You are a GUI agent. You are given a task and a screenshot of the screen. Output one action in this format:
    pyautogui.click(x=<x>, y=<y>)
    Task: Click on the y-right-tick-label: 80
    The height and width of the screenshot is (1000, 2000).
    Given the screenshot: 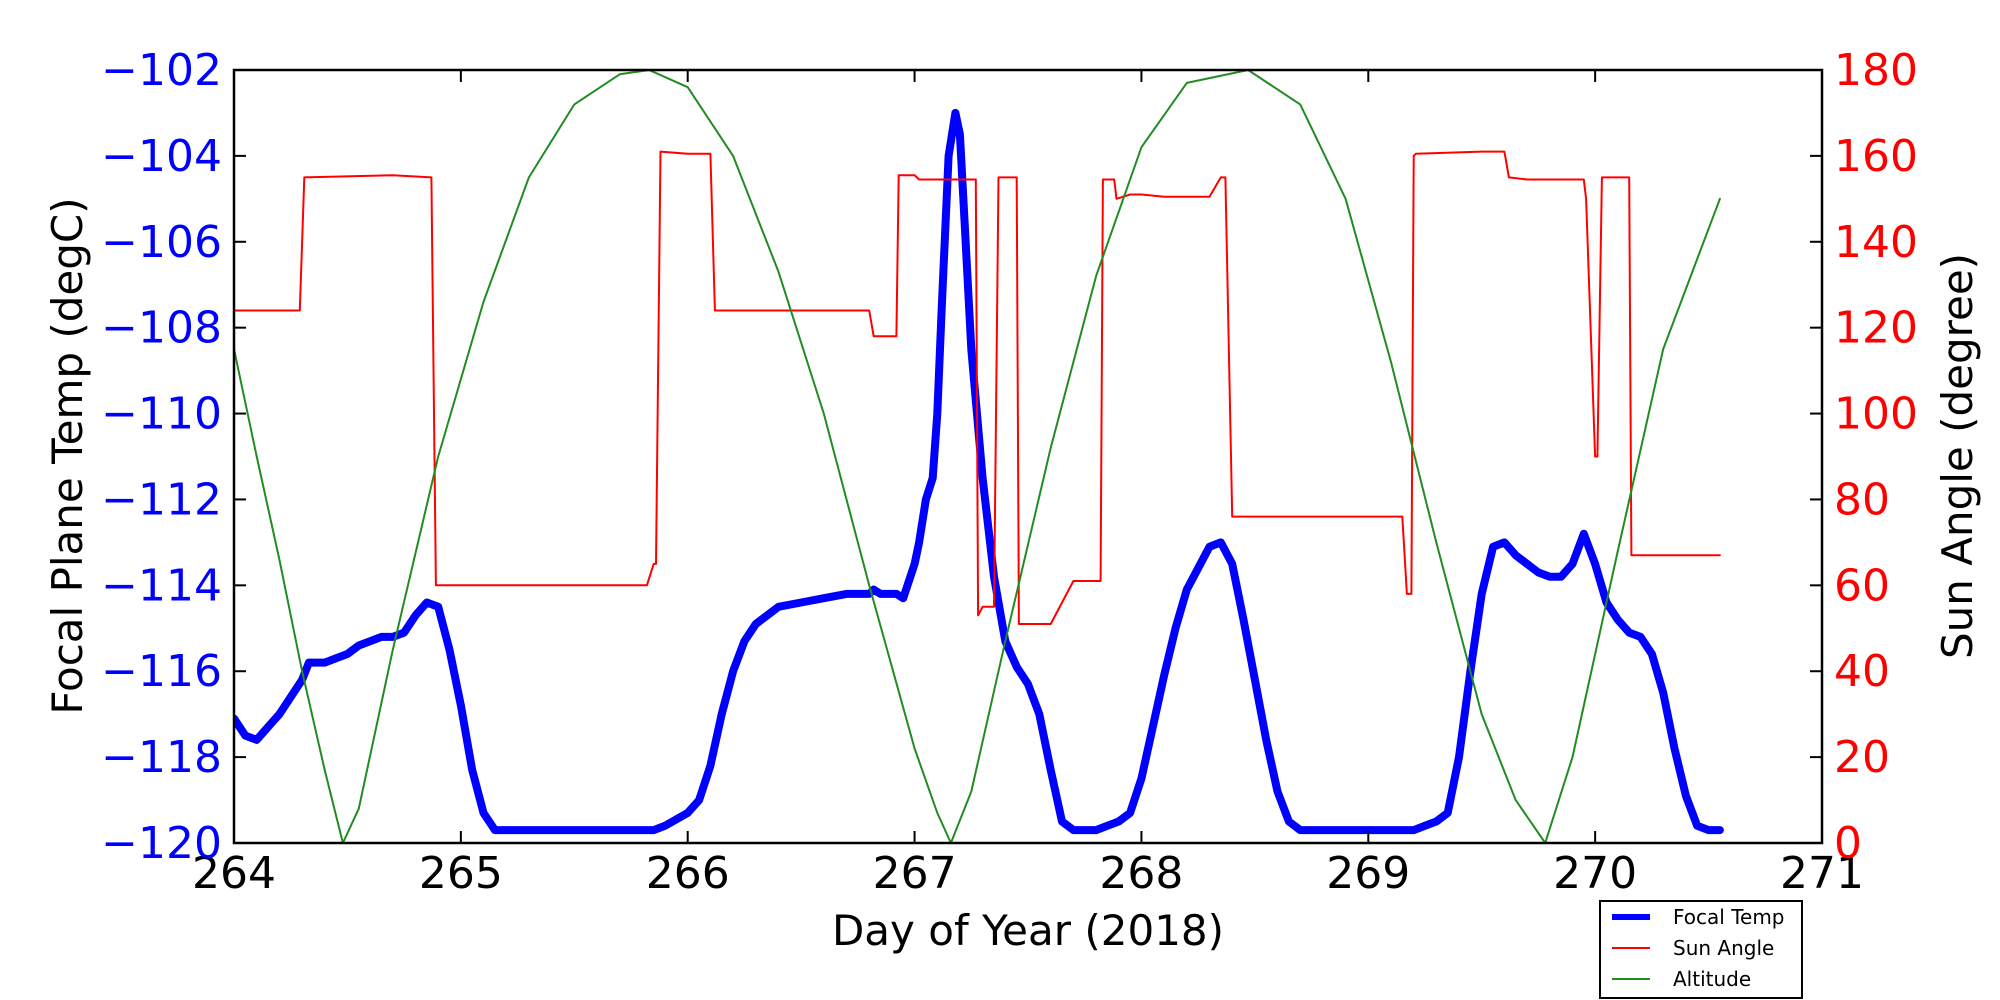 What is the action you would take?
    pyautogui.click(x=1862, y=499)
    